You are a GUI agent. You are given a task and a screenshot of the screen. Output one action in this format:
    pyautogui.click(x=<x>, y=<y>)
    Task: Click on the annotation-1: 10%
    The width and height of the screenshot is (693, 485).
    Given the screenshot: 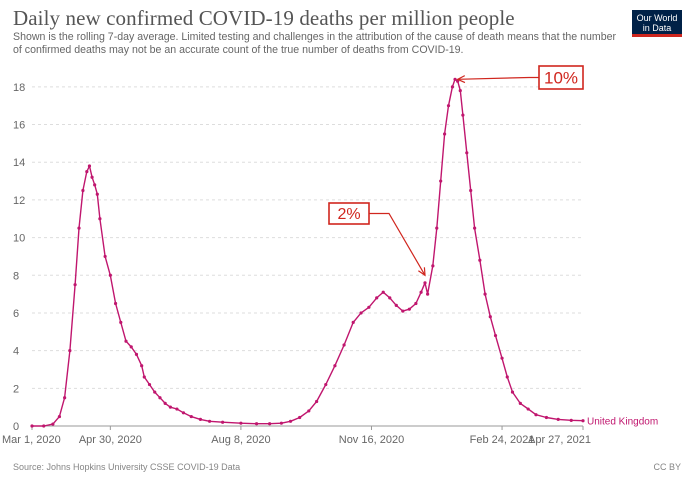 What is the action you would take?
    pyautogui.click(x=520, y=77)
    